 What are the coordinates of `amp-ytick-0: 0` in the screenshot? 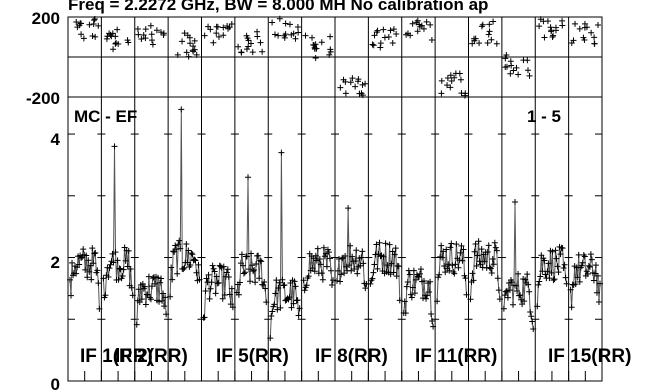 It's located at (55, 383).